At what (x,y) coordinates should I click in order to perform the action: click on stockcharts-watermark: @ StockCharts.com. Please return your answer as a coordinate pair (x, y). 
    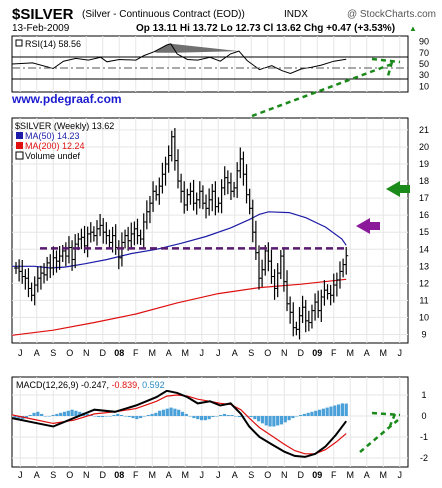
    Looking at the image, I should click on (391, 14).